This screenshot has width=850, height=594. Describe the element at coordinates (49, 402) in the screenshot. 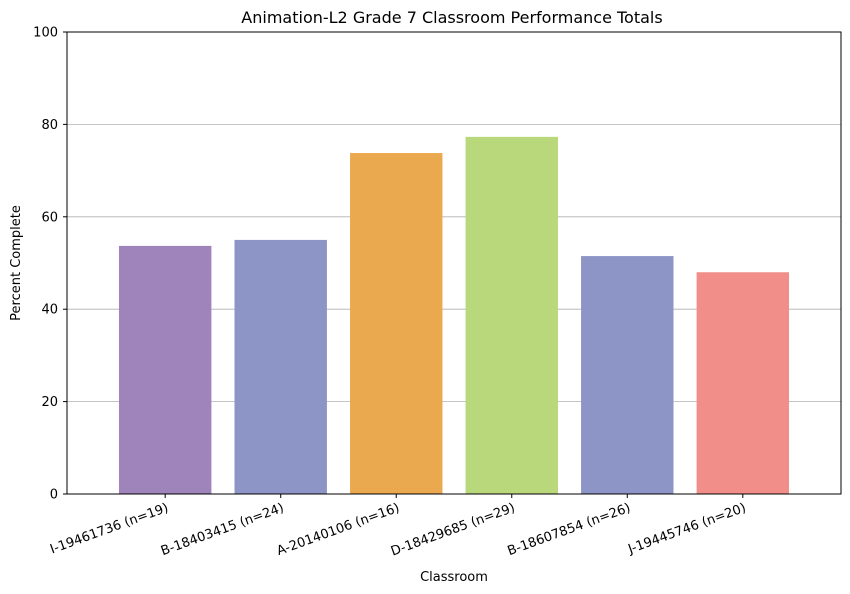

I see `y-tick-label: 20` at that location.